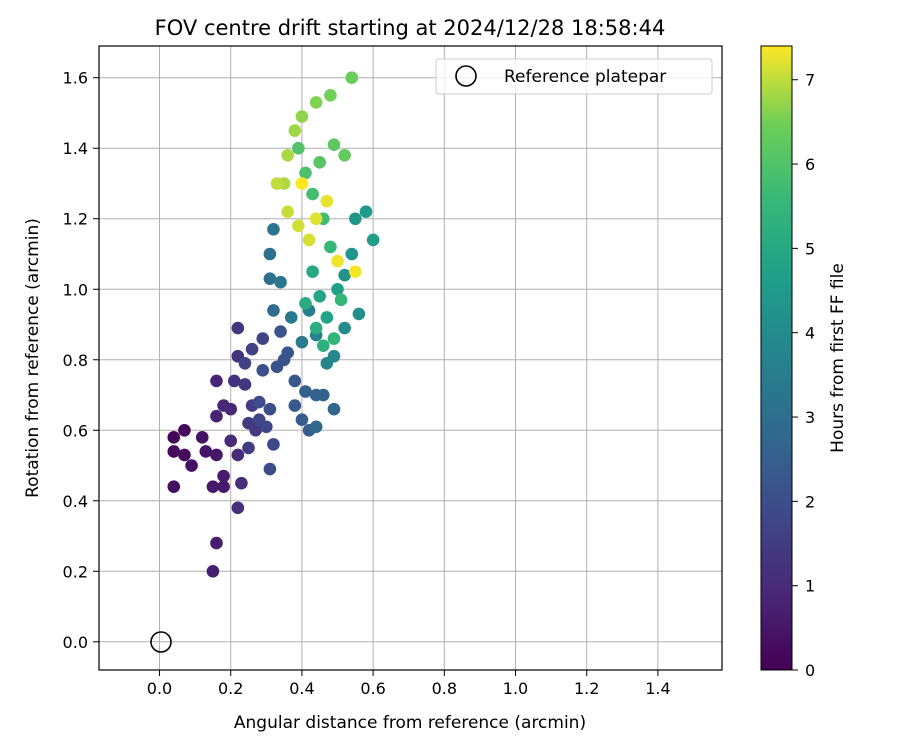  Describe the element at coordinates (75, 642) in the screenshot. I see `y-tick-label: 0.0` at that location.